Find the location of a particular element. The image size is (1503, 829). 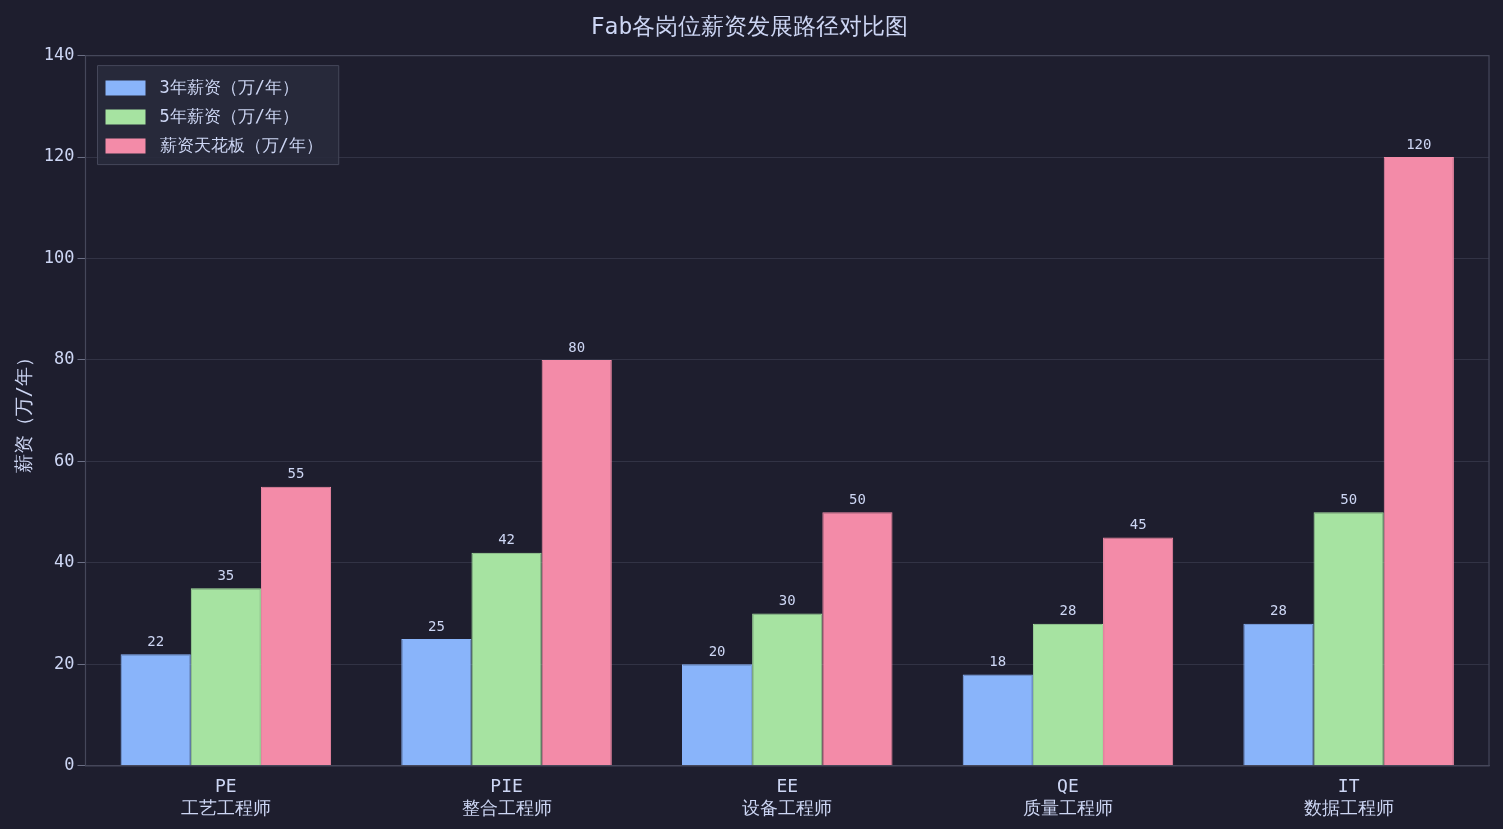

y-tick-label: 120 is located at coordinates (59, 155).